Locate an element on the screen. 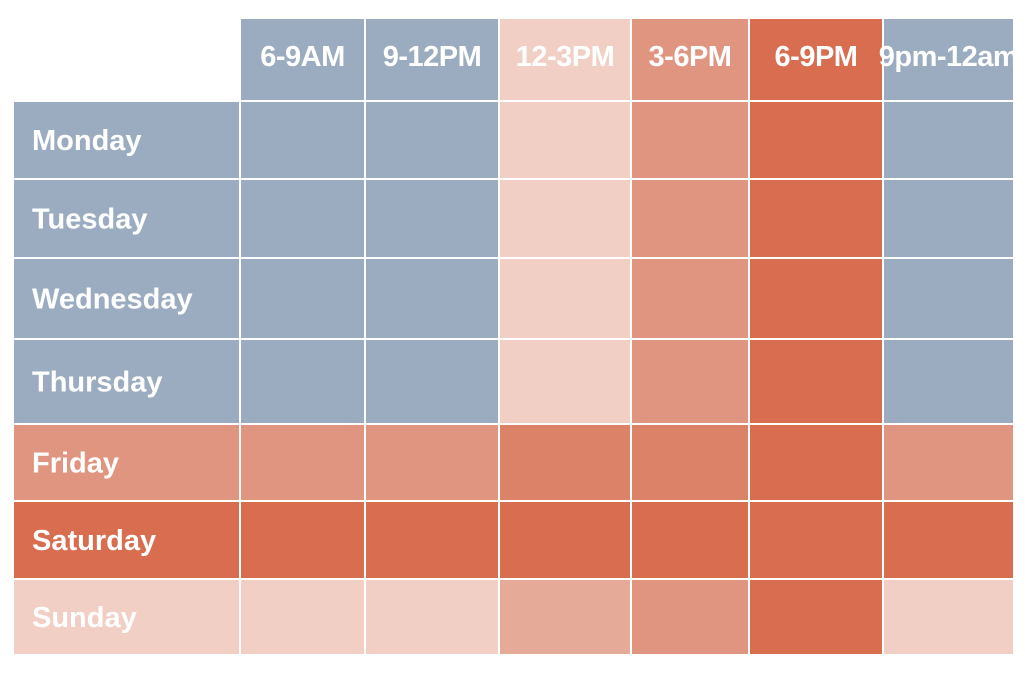 Image resolution: width=1028 pixels, height=682 pixels. heatmap-cell-monday-9-12pm is located at coordinates (432, 140).